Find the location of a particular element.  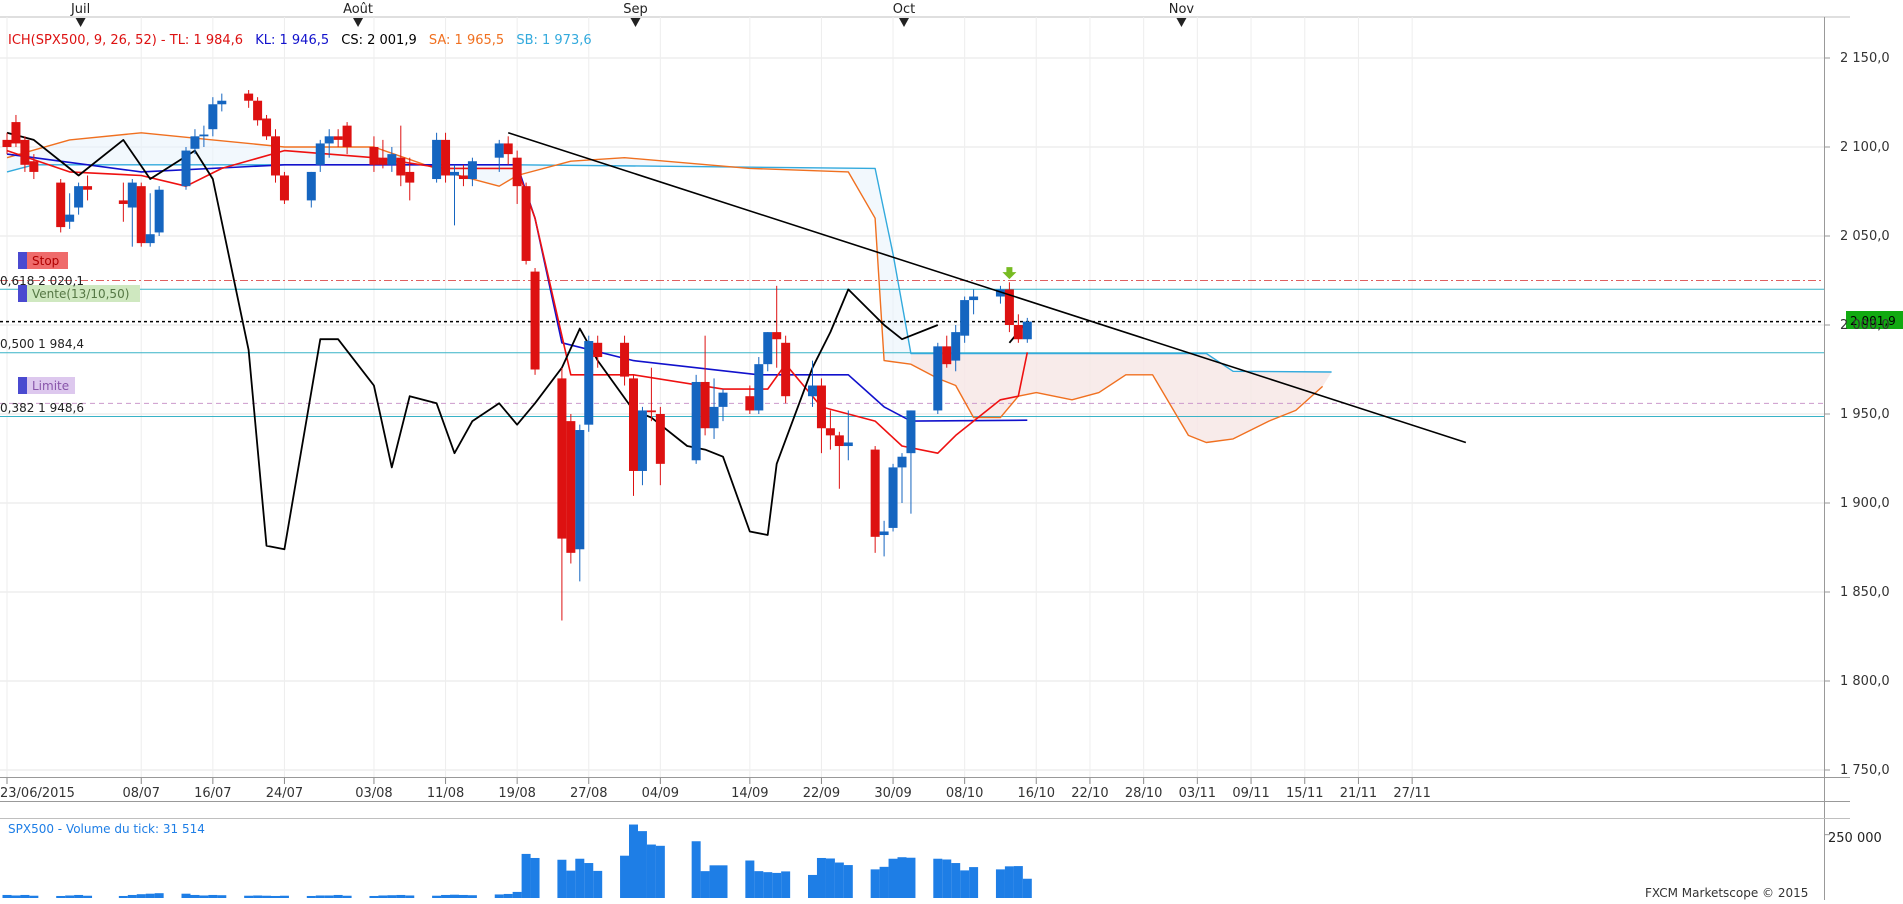

vente-marker-handle is located at coordinates (22, 293).